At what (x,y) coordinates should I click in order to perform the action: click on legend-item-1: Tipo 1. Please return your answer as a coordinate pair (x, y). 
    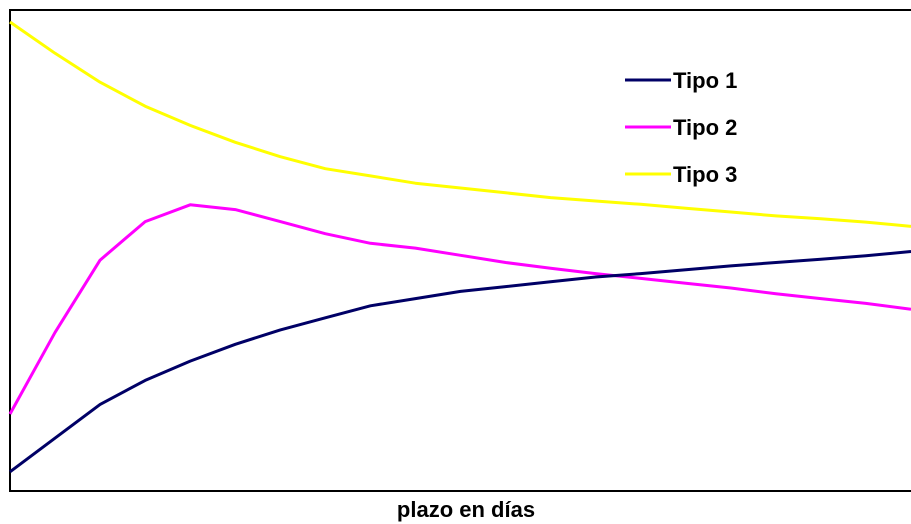
    Looking at the image, I should click on (681, 80).